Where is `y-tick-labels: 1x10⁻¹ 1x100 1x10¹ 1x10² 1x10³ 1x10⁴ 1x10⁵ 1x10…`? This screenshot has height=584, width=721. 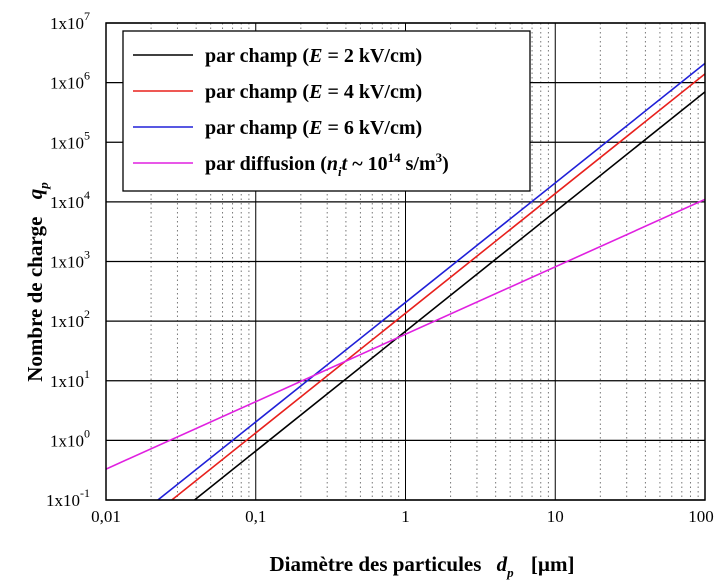
y-tick-labels: 1x10⁻¹ 1x100 1x10¹ 1x10² 1x10³ 1x10⁴ 1x10⁵ 1x10… is located at coordinates (68, 259).